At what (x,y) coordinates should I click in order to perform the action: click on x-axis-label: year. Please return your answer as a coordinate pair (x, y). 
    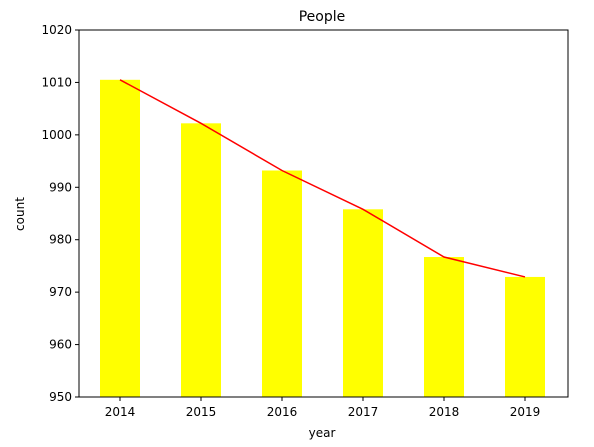
    Looking at the image, I should click on (322, 433).